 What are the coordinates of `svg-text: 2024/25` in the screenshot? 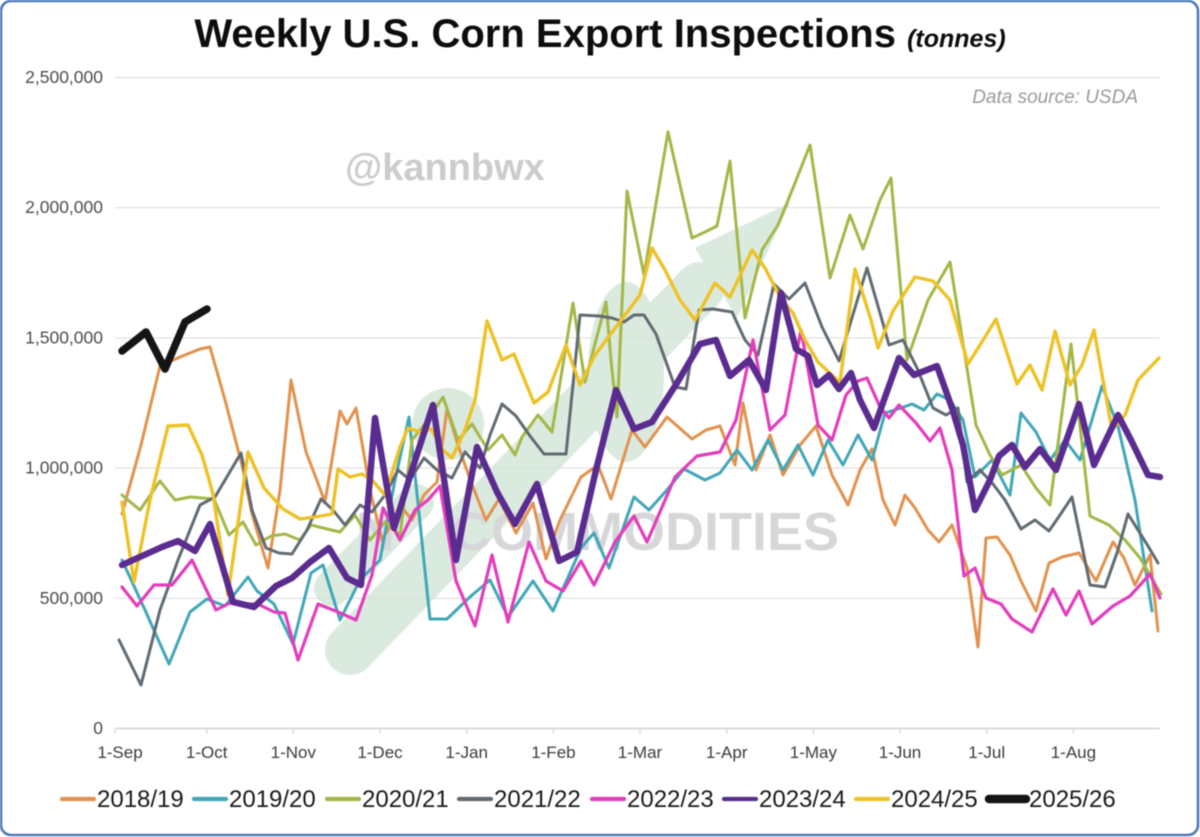 It's located at (934, 799).